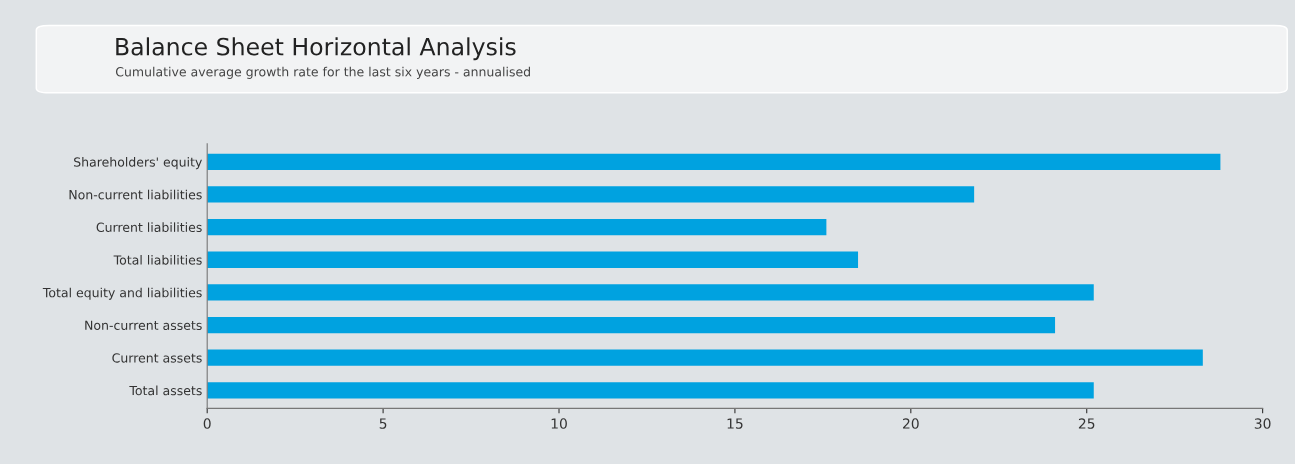 This screenshot has height=464, width=1295. What do you see at coordinates (322, 72) in the screenshot?
I see `chart-subtitle: Cumulative average growth rate for the last six years - annualised` at bounding box center [322, 72].